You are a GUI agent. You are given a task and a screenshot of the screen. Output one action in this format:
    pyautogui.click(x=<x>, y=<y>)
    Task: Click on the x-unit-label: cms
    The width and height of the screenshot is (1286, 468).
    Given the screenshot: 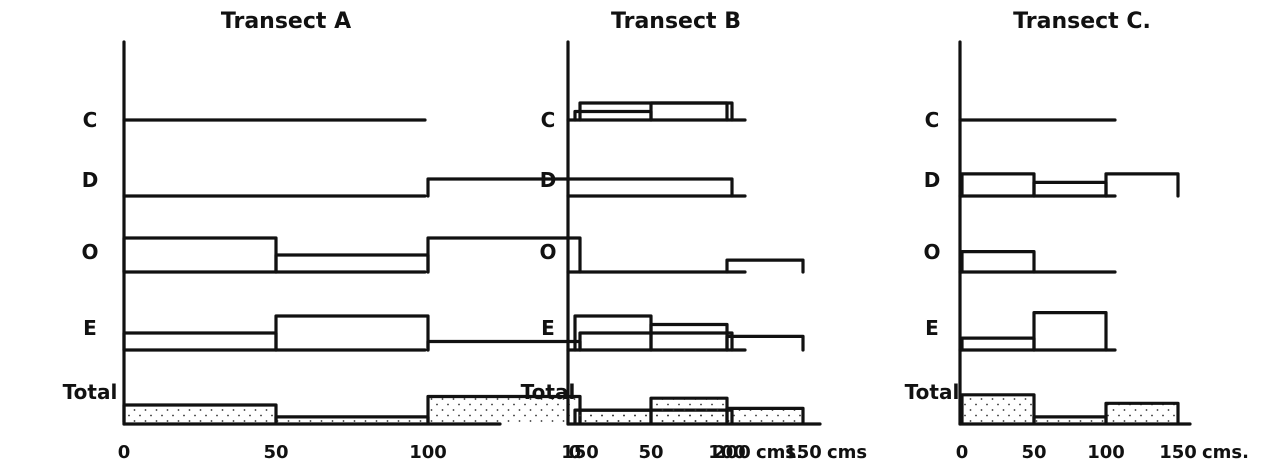 What is the action you would take?
    pyautogui.click(x=847, y=452)
    